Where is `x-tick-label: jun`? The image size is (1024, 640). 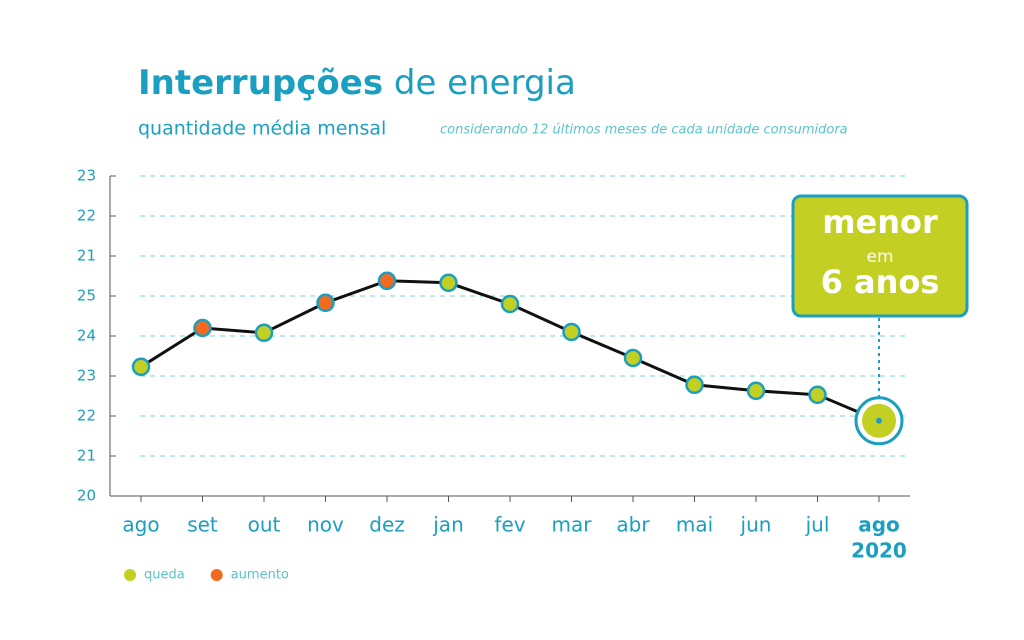
x-tick-label: jun is located at coordinates (756, 525).